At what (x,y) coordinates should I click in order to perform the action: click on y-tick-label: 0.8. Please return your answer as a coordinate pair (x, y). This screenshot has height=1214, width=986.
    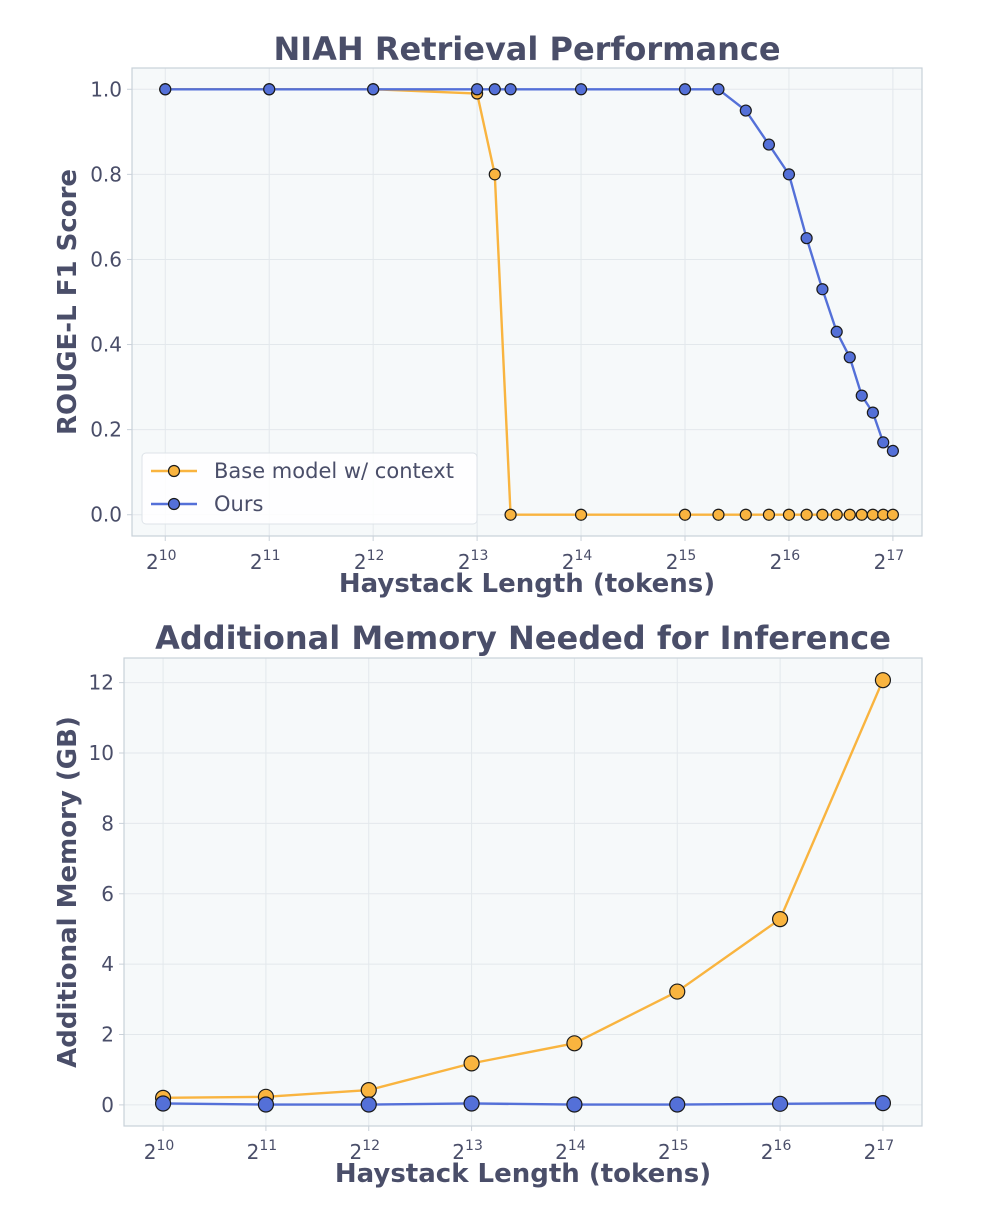
    Looking at the image, I should click on (106, 174).